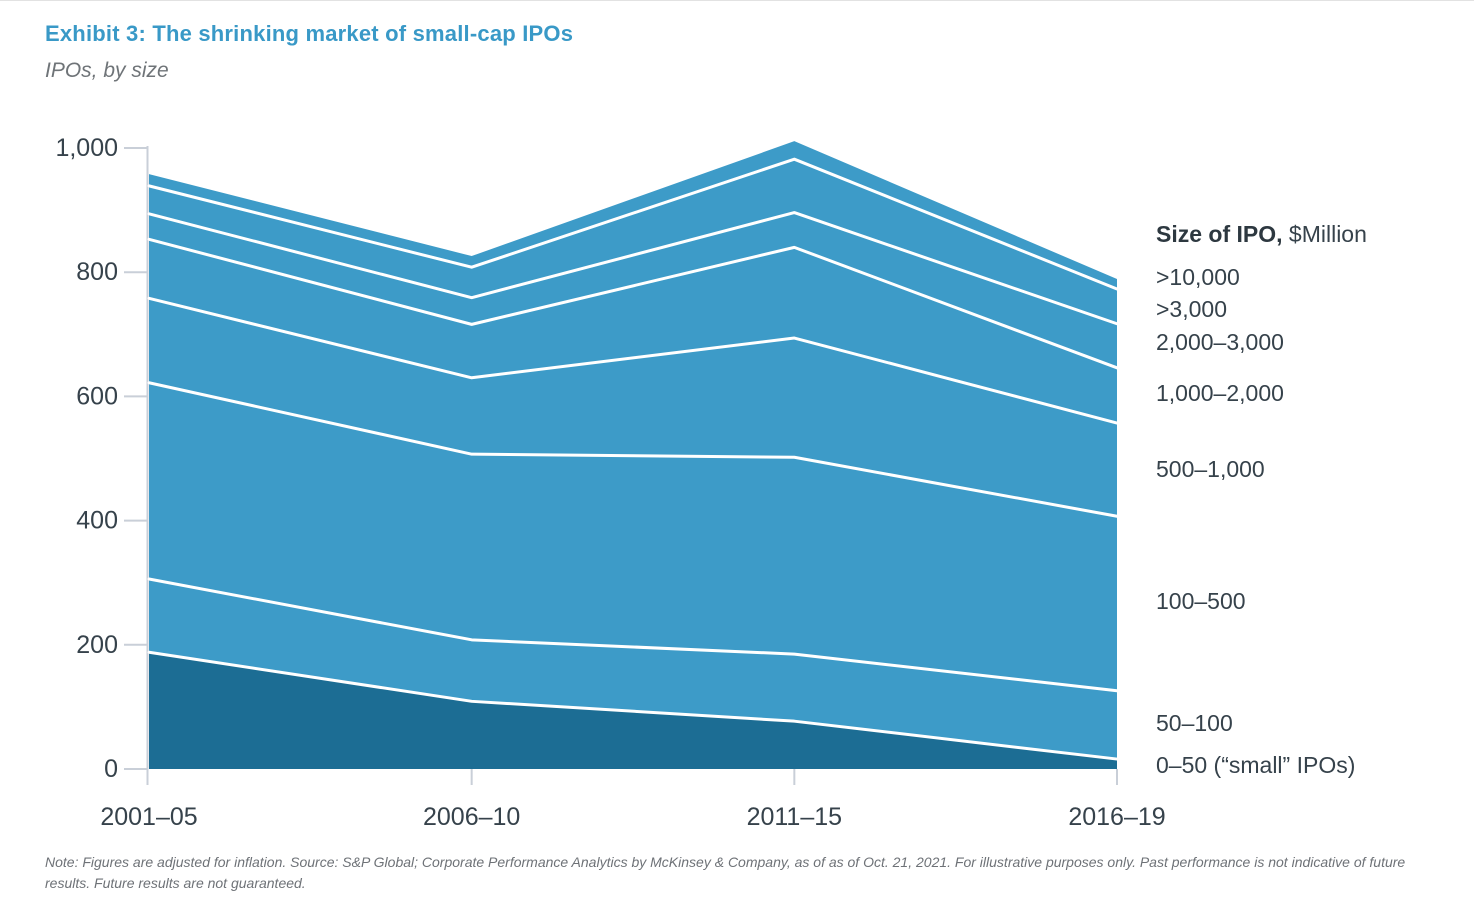 Image resolution: width=1474 pixels, height=921 pixels. I want to click on legend-item-0-50-small-ipos: 0–50 (“small” IPOs), so click(1256, 765).